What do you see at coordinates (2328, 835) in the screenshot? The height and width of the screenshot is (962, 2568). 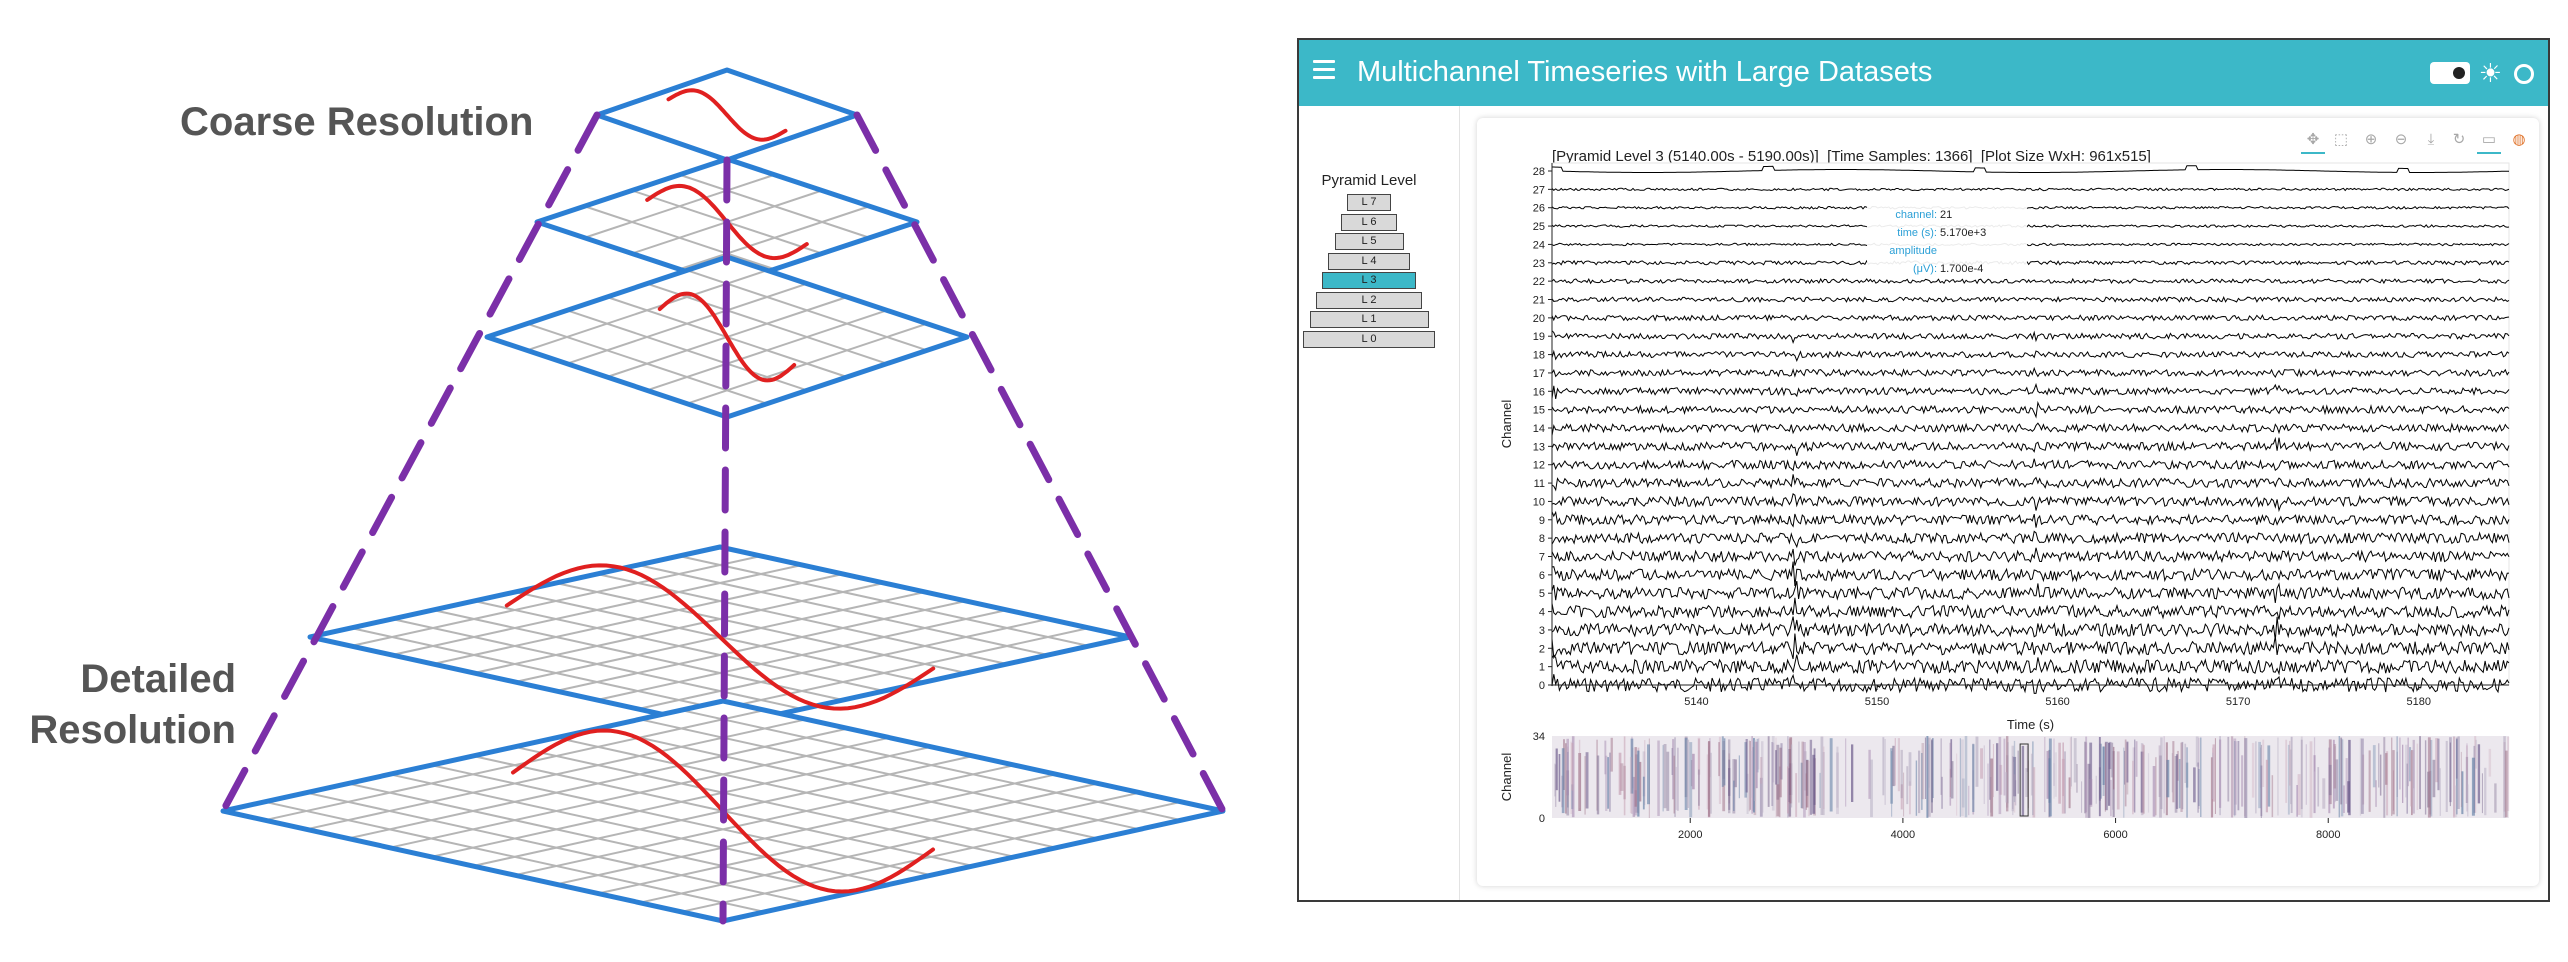 I see `minimap-x-tick-label: 8000` at bounding box center [2328, 835].